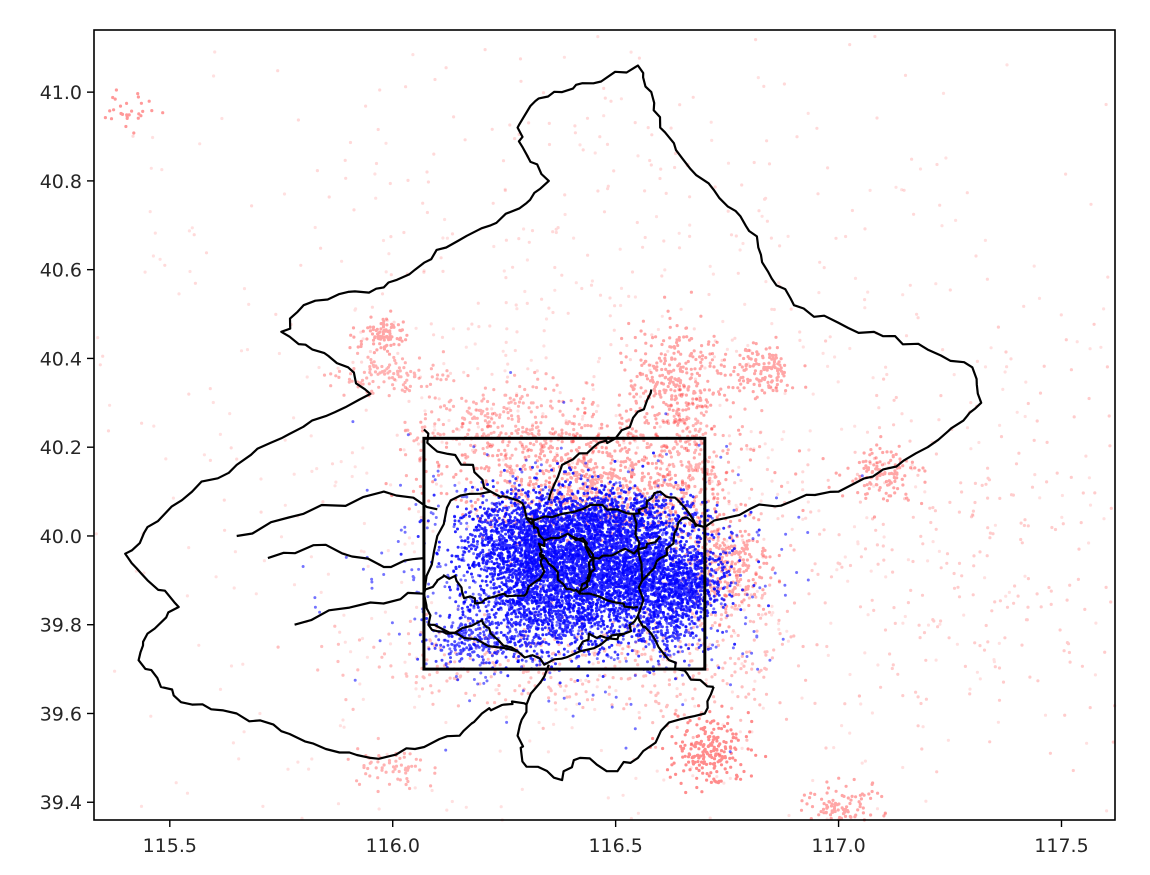  I want to click on y-tick-label: 39.8, so click(61, 626).